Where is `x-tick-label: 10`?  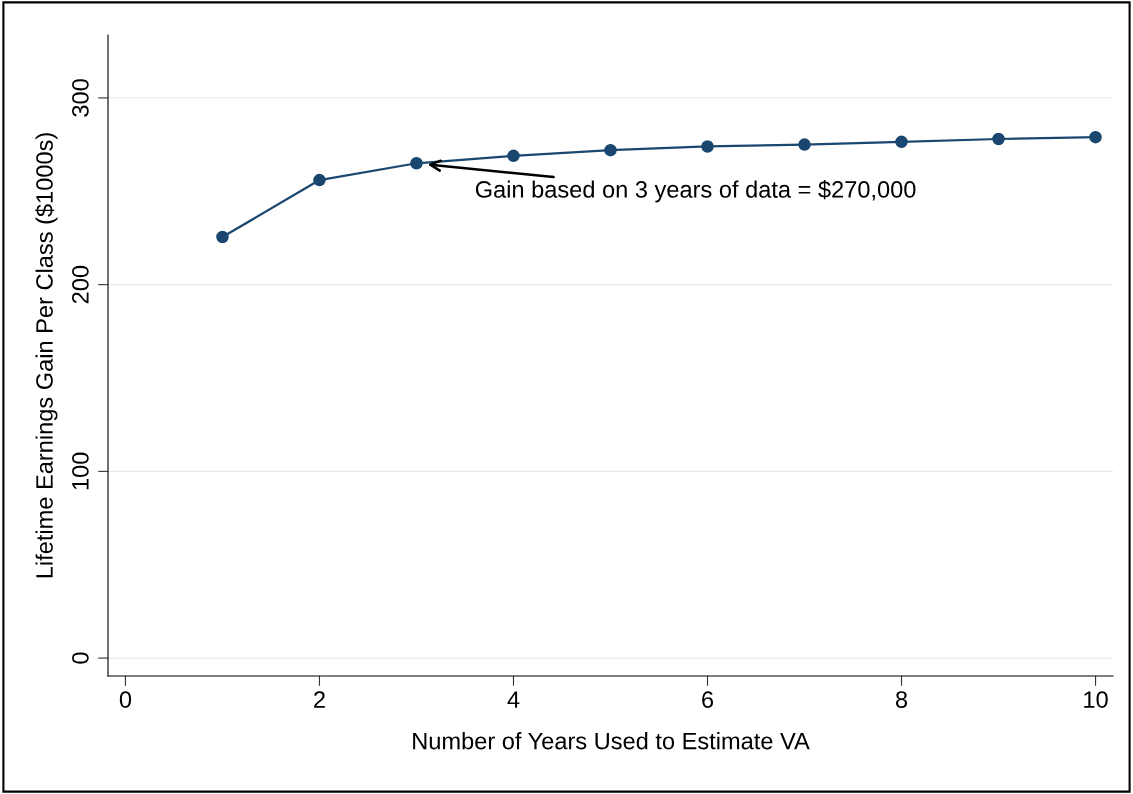
x-tick-label: 10 is located at coordinates (1096, 699).